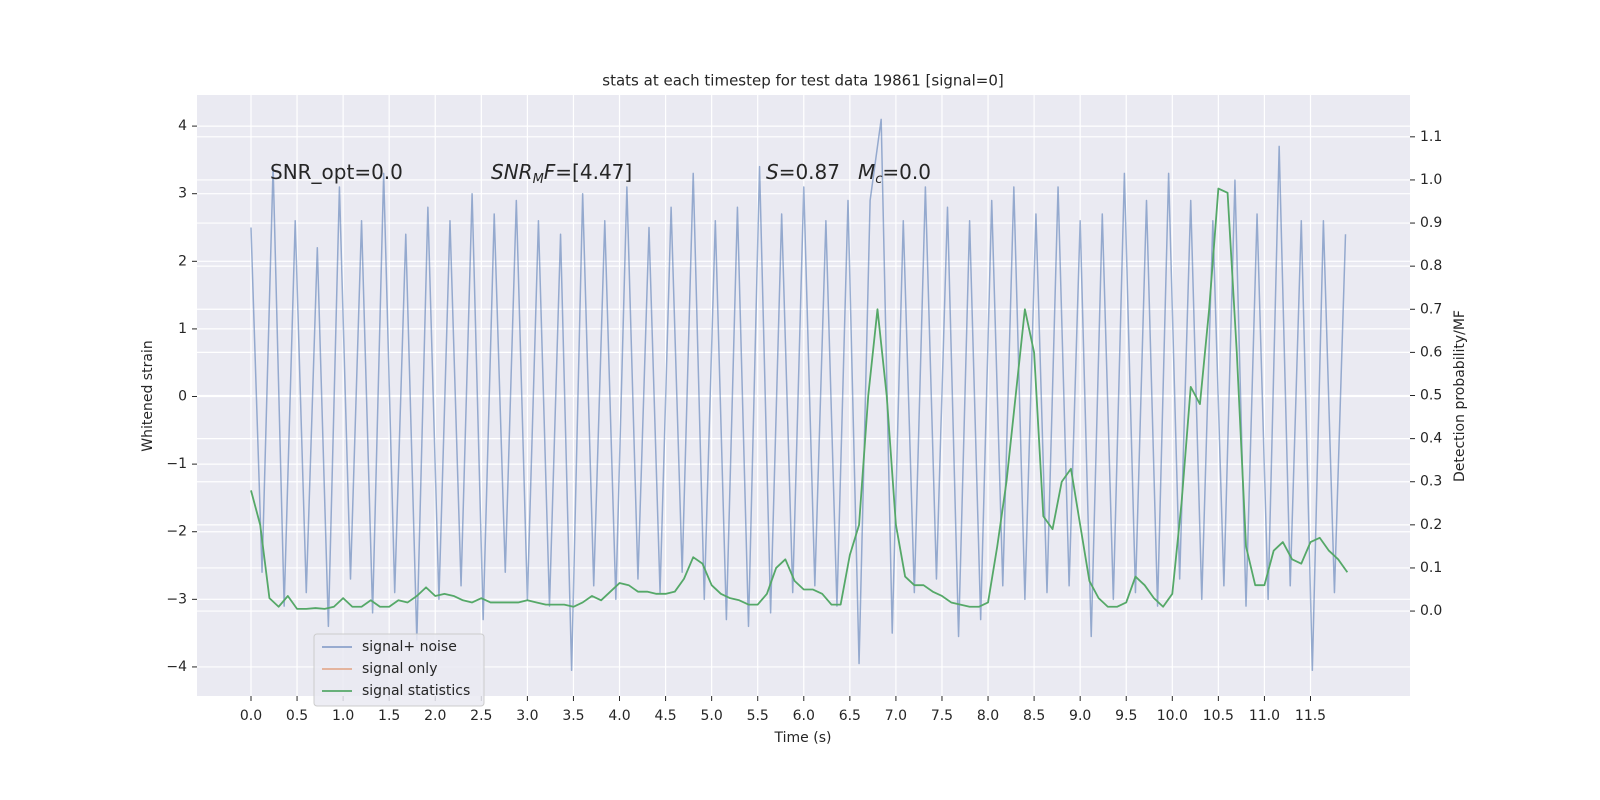 Image resolution: width=1600 pixels, height=800 pixels. What do you see at coordinates (1264, 716) in the screenshot?
I see `x-tick-label: 11.0` at bounding box center [1264, 716].